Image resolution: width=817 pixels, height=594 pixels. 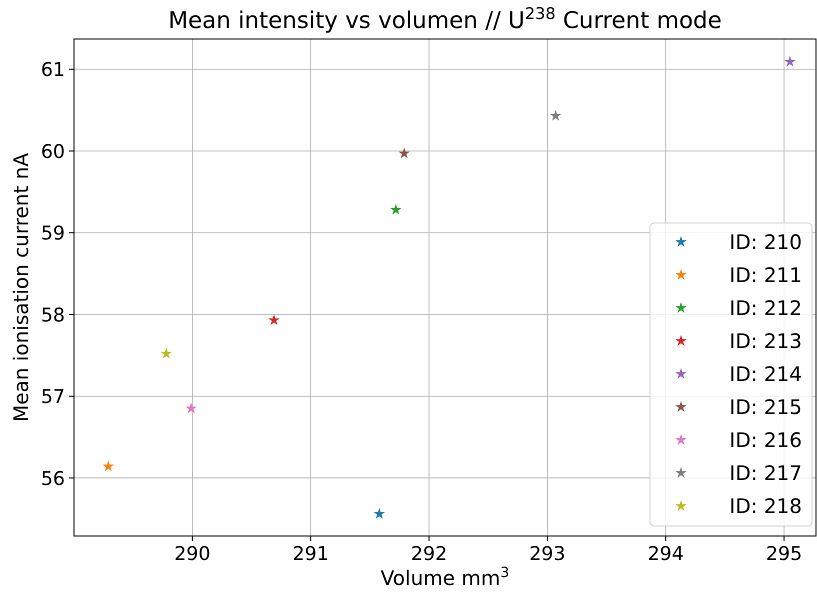 What do you see at coordinates (429, 554) in the screenshot?
I see `x-tick-label: 292` at bounding box center [429, 554].